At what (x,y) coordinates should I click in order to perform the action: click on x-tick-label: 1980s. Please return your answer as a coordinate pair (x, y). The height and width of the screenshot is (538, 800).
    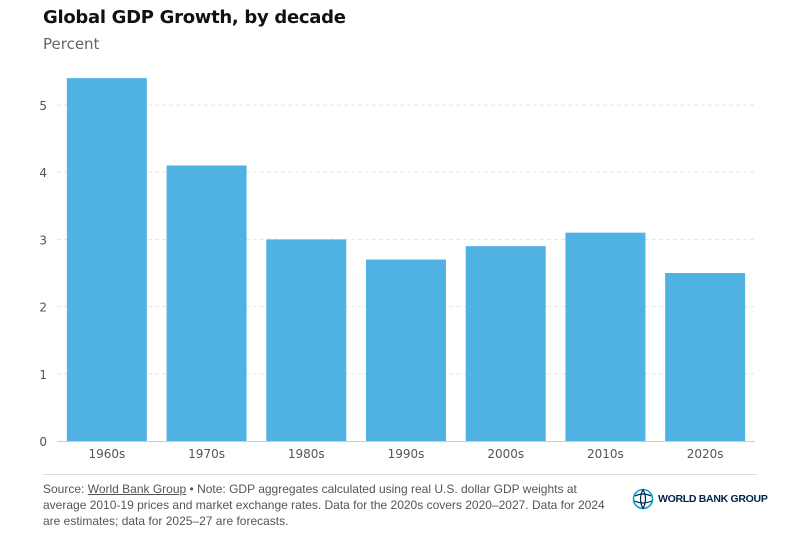
    Looking at the image, I should click on (306, 454).